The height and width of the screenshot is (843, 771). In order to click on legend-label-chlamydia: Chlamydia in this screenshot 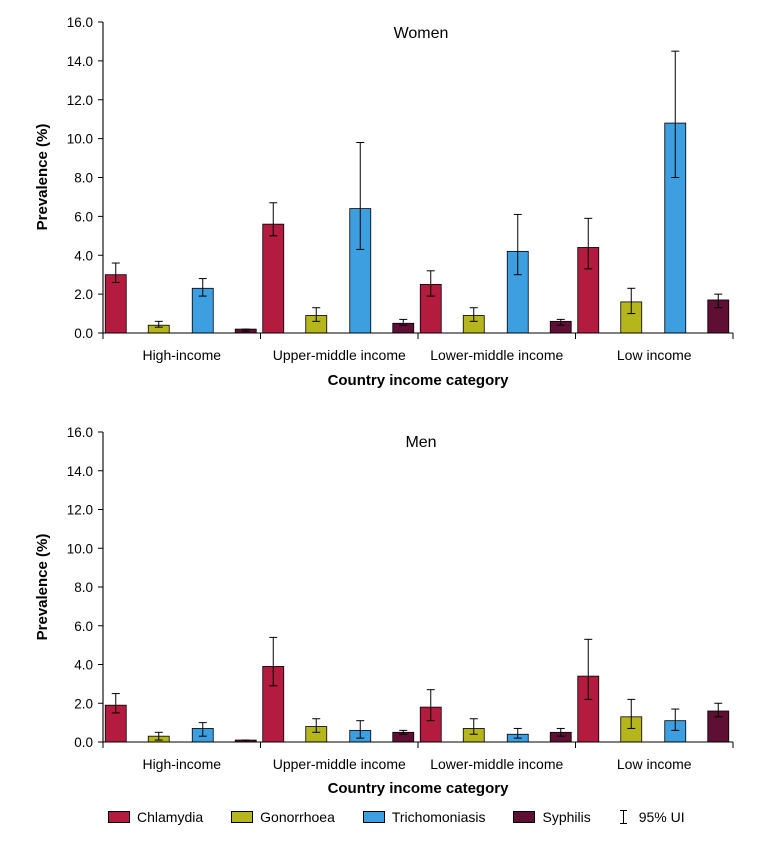, I will do `click(170, 817)`.